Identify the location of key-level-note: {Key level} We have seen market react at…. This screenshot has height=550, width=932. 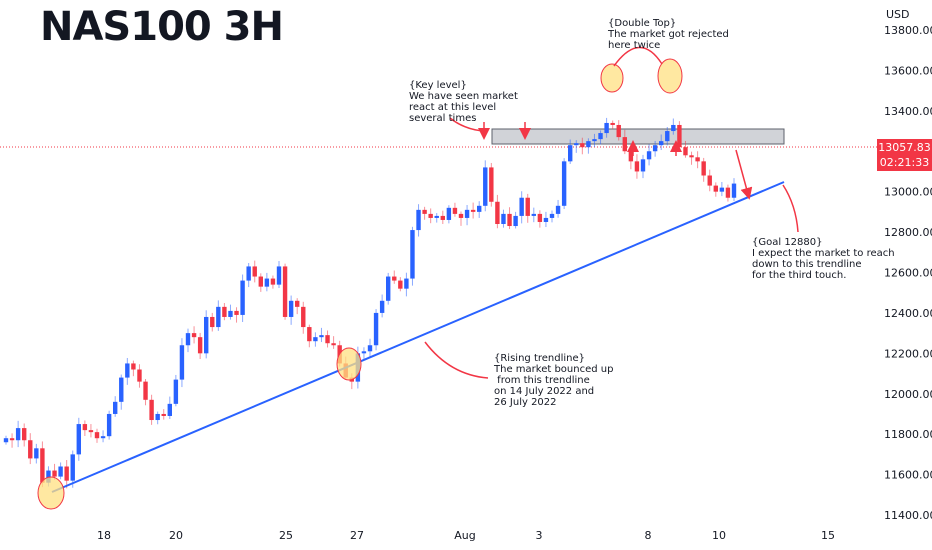
(463, 102).